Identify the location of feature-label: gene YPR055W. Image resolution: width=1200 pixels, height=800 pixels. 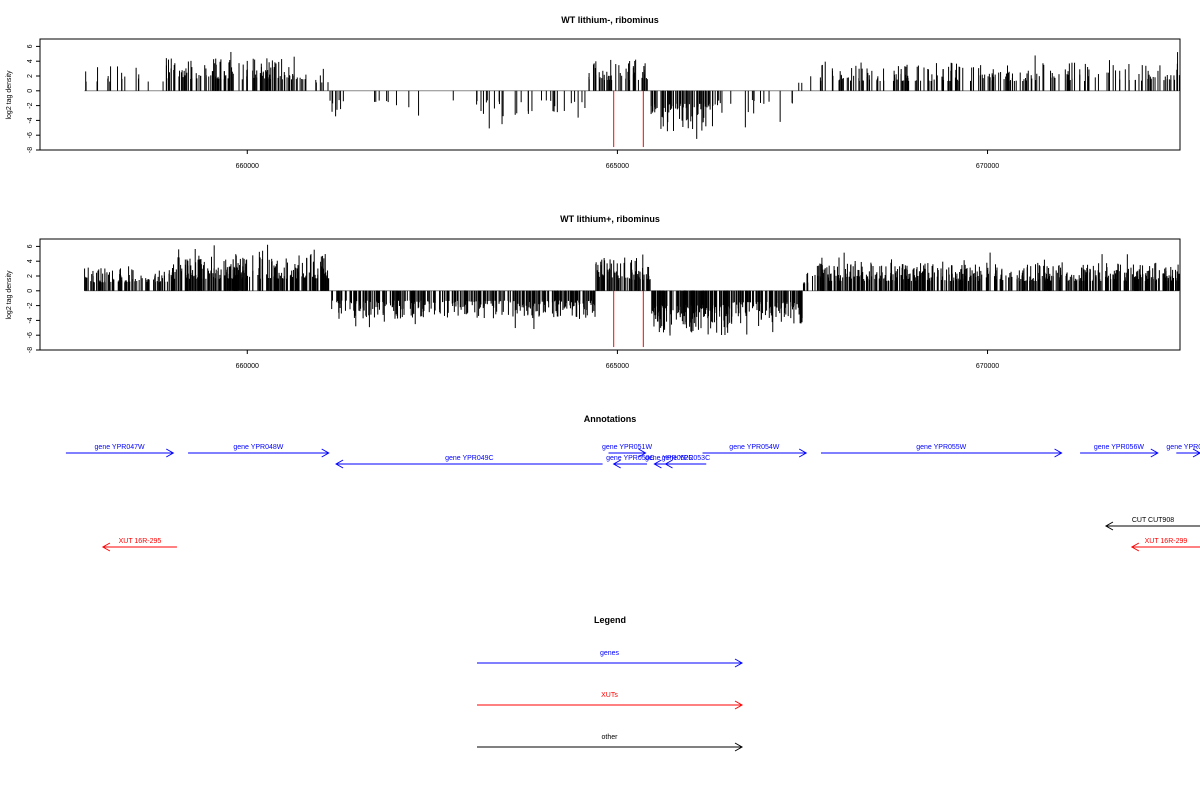
(941, 447).